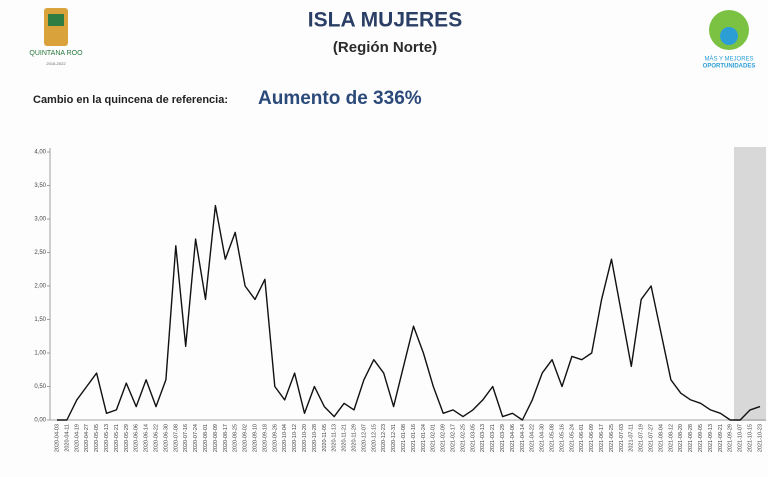  Describe the element at coordinates (661, 438) in the screenshot. I see `x-tick-label: 2021-08-04` at that location.